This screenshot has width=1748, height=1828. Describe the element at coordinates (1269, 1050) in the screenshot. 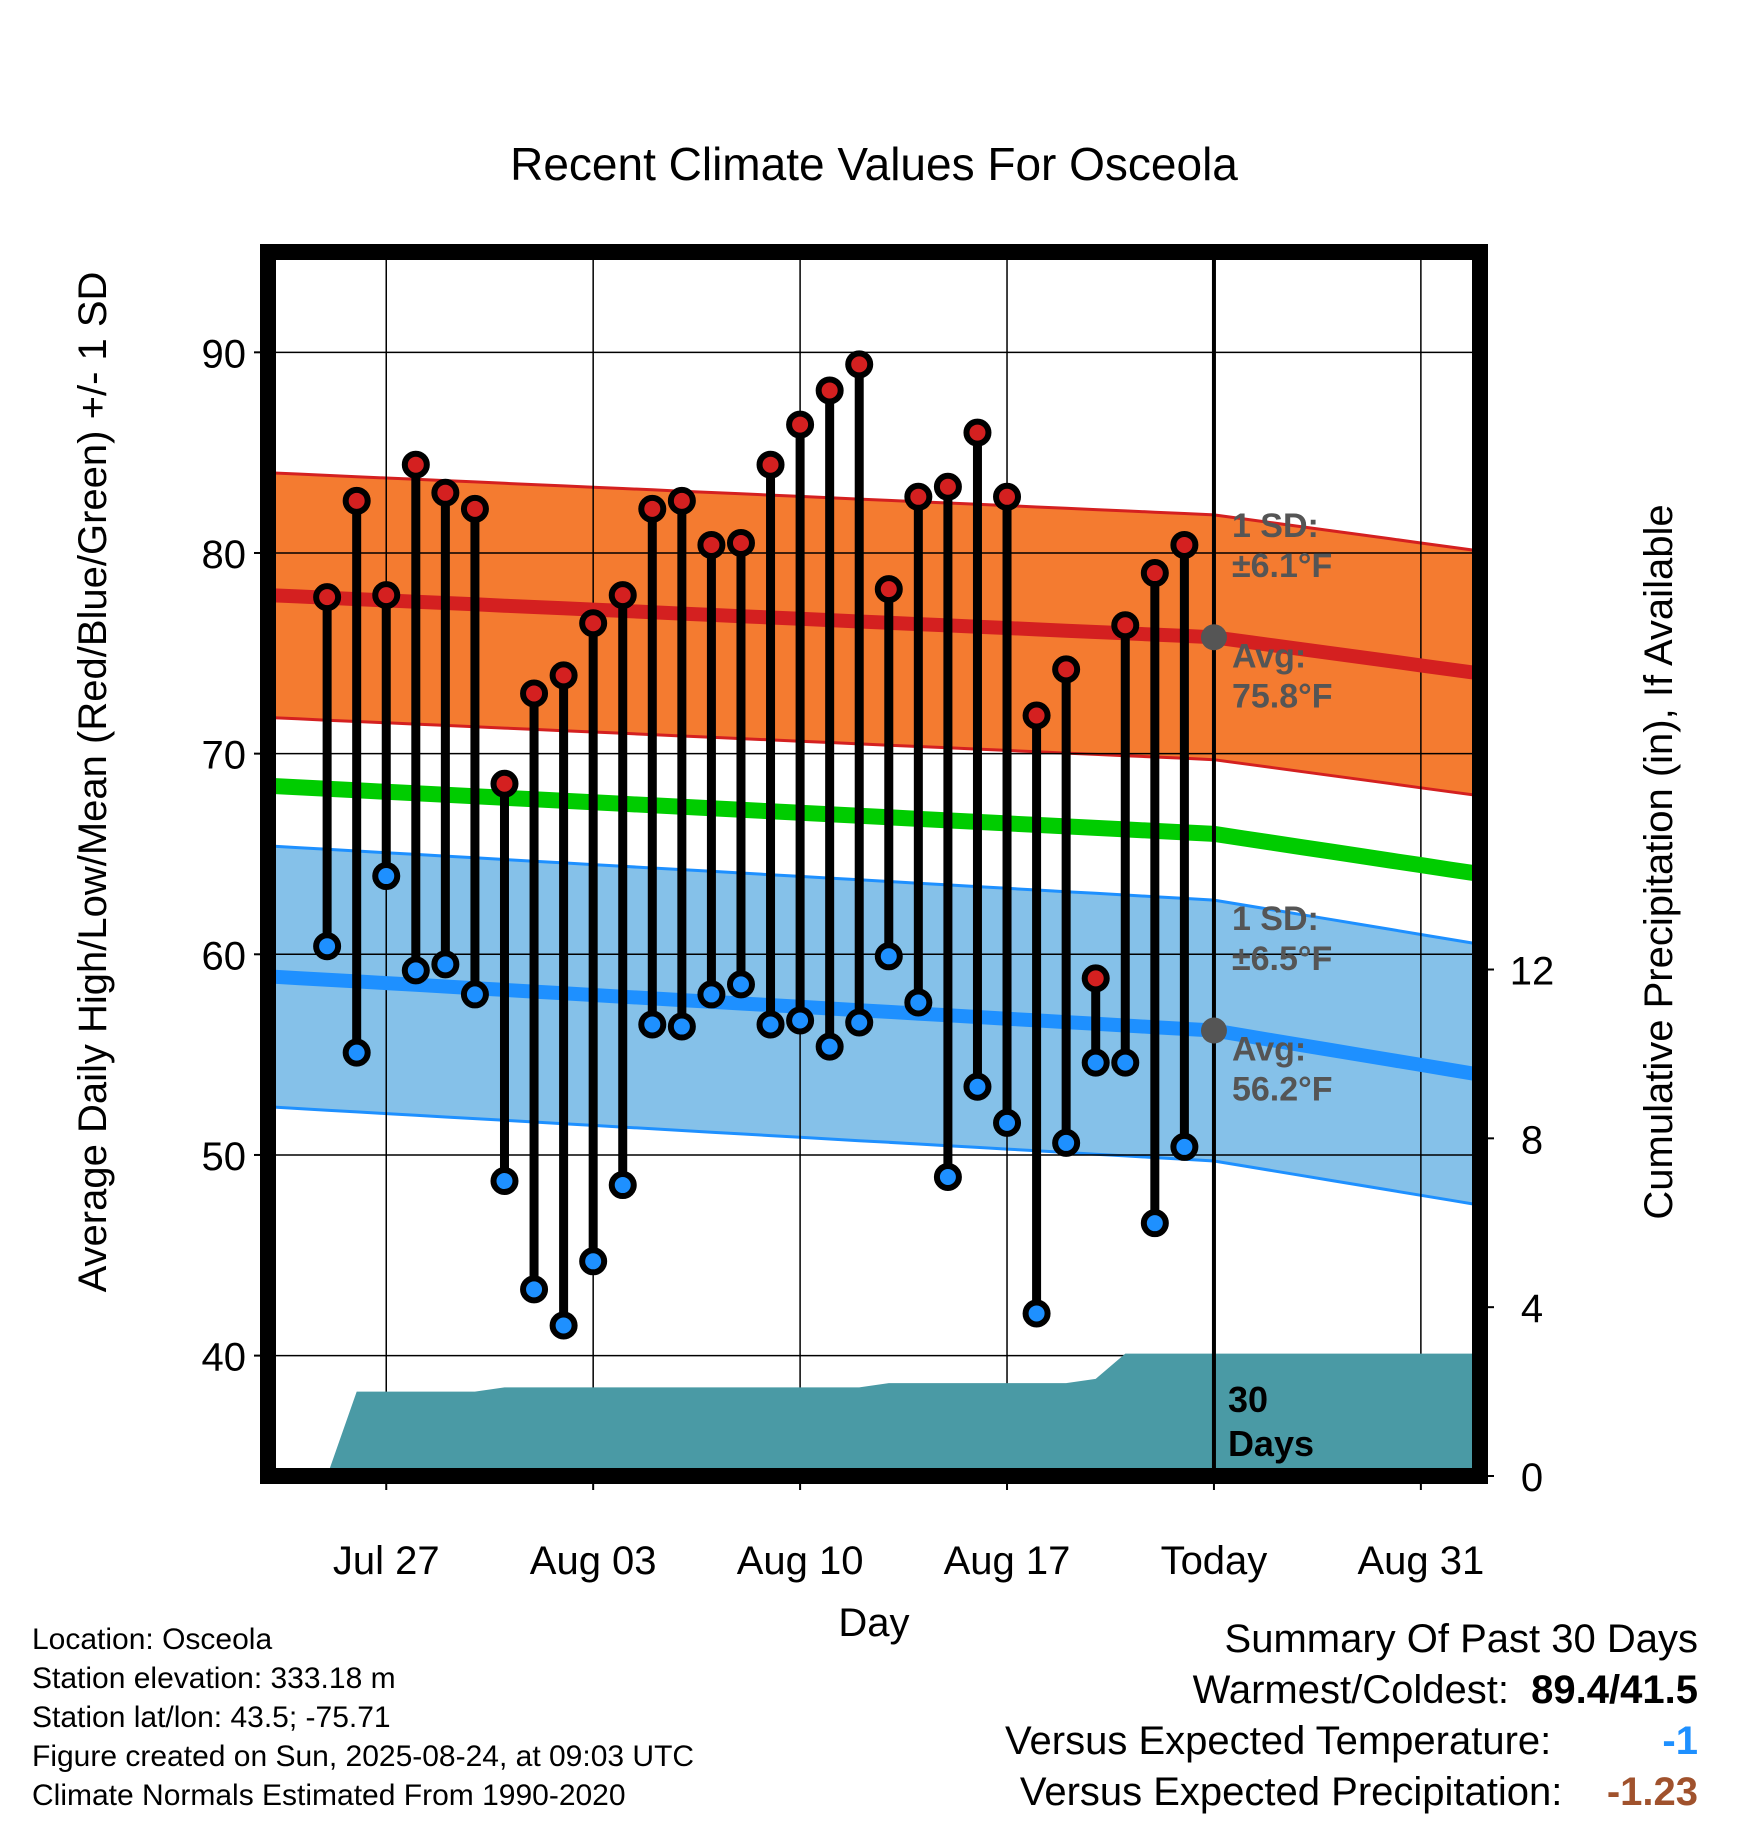

I see `low-avg-annotation-line-0: Avg:` at that location.